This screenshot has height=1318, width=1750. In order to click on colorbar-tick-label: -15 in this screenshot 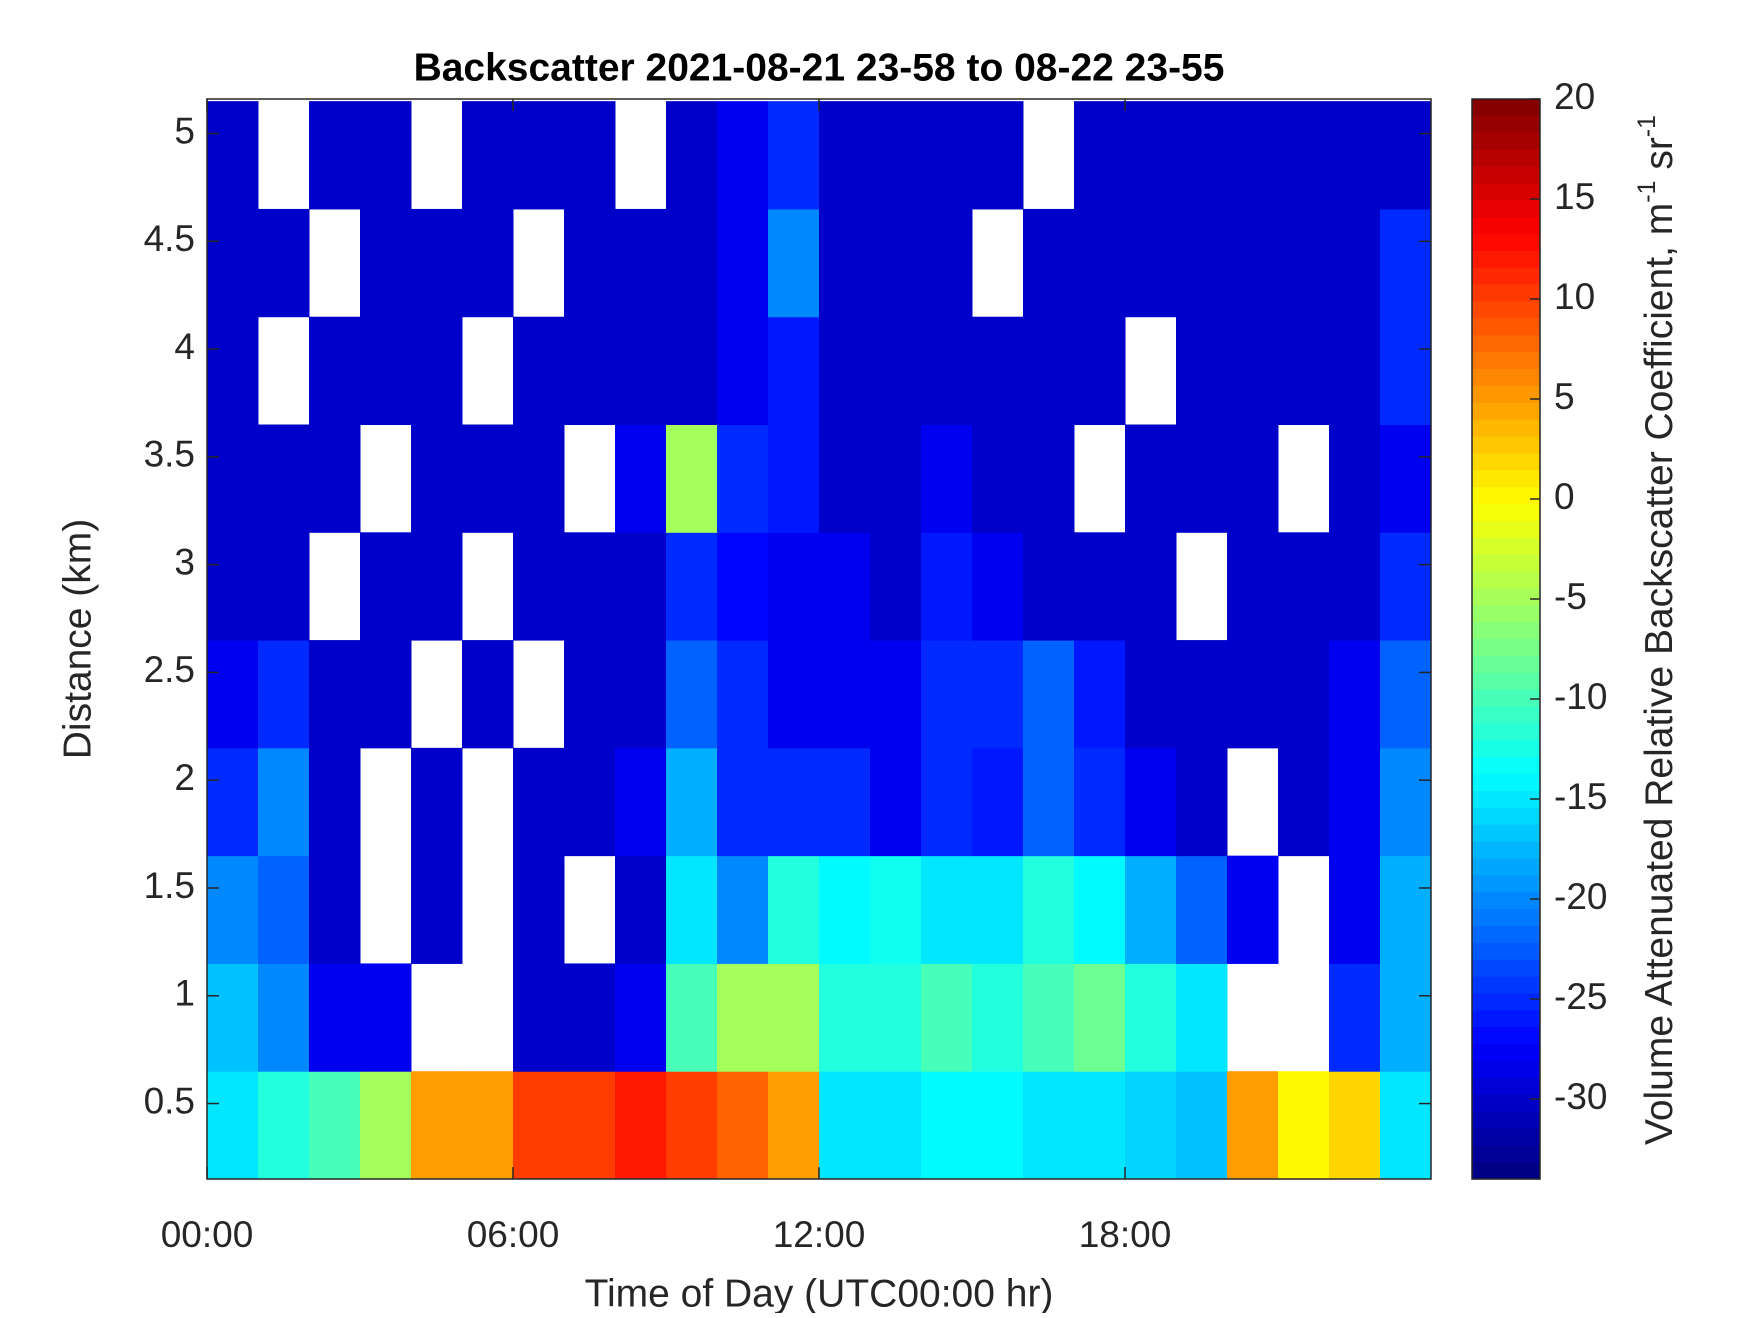, I will do `click(1580, 796)`.